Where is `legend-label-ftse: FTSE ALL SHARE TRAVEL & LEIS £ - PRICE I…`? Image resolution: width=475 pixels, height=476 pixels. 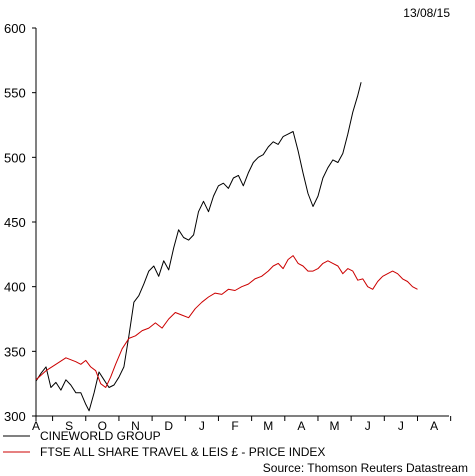
legend-label-ftse: FTSE ALL SHARE TRAVEL & LEIS £ - PRICE I… is located at coordinates (182, 452).